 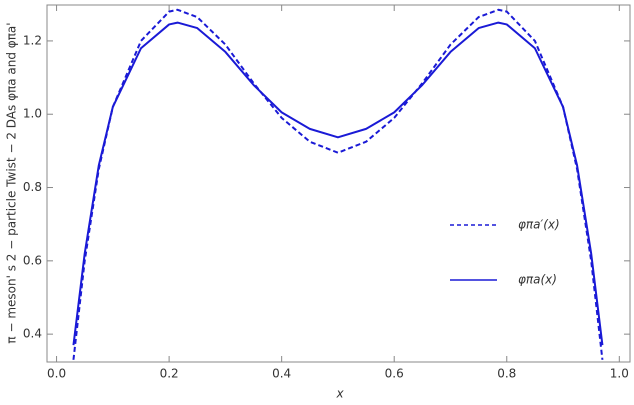 What do you see at coordinates (32, 40) in the screenshot?
I see `y-tick-label: 1.2` at bounding box center [32, 40].